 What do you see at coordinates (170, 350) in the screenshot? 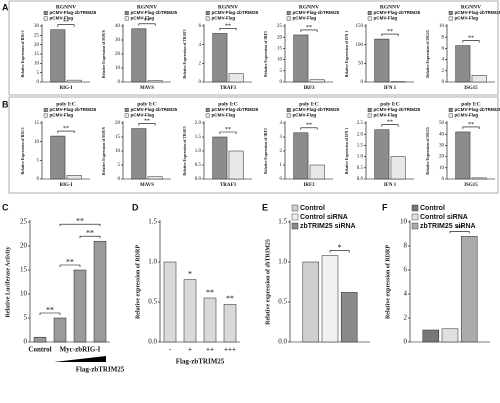
I see `x-tick-label: -` at bounding box center [170, 350].